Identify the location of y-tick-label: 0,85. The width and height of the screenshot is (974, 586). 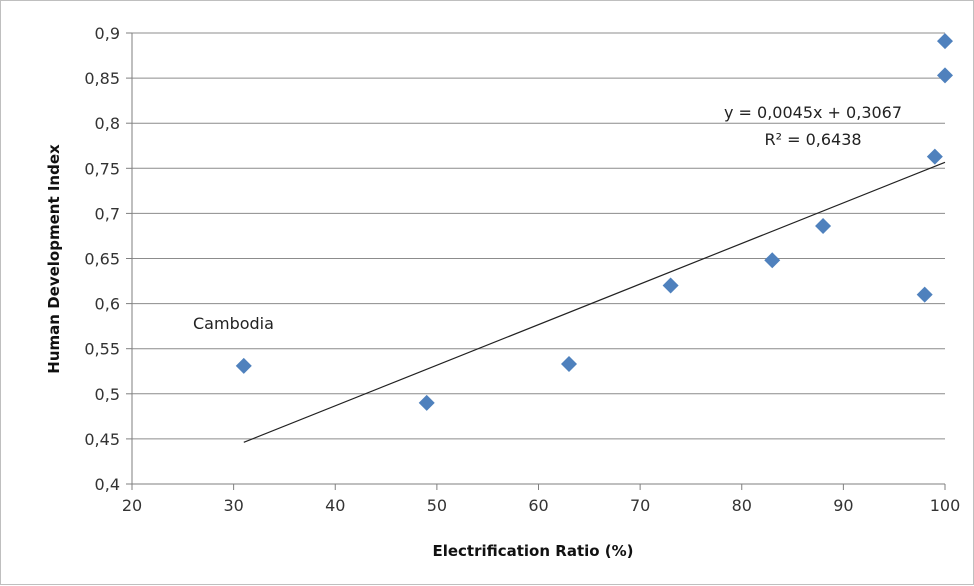
(102, 78).